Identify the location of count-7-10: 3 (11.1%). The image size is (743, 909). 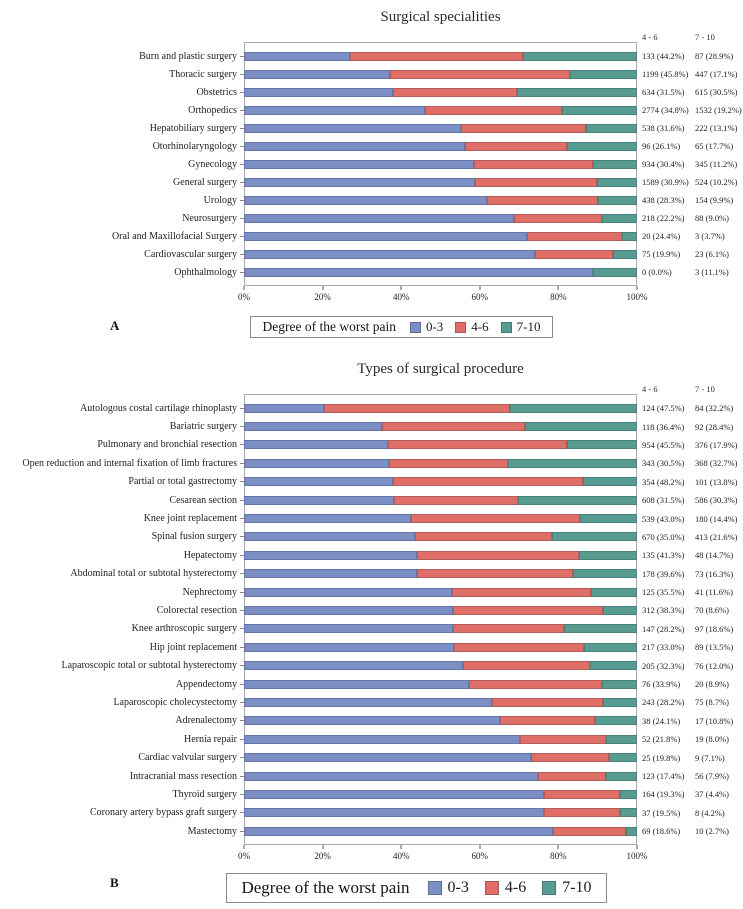
(712, 272).